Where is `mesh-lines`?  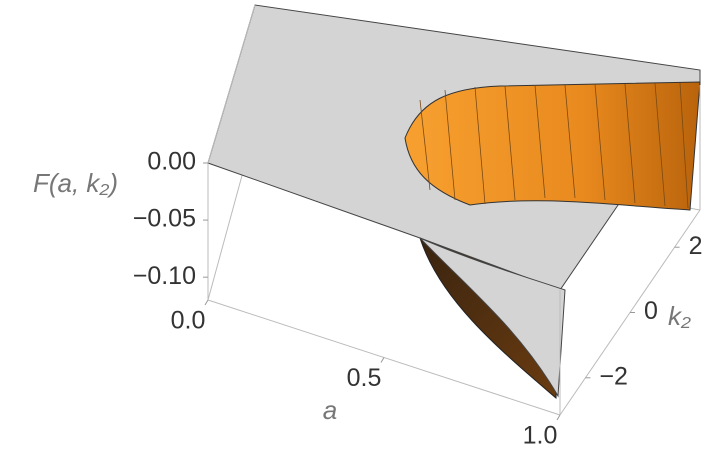
mesh-lines is located at coordinates (554, 145).